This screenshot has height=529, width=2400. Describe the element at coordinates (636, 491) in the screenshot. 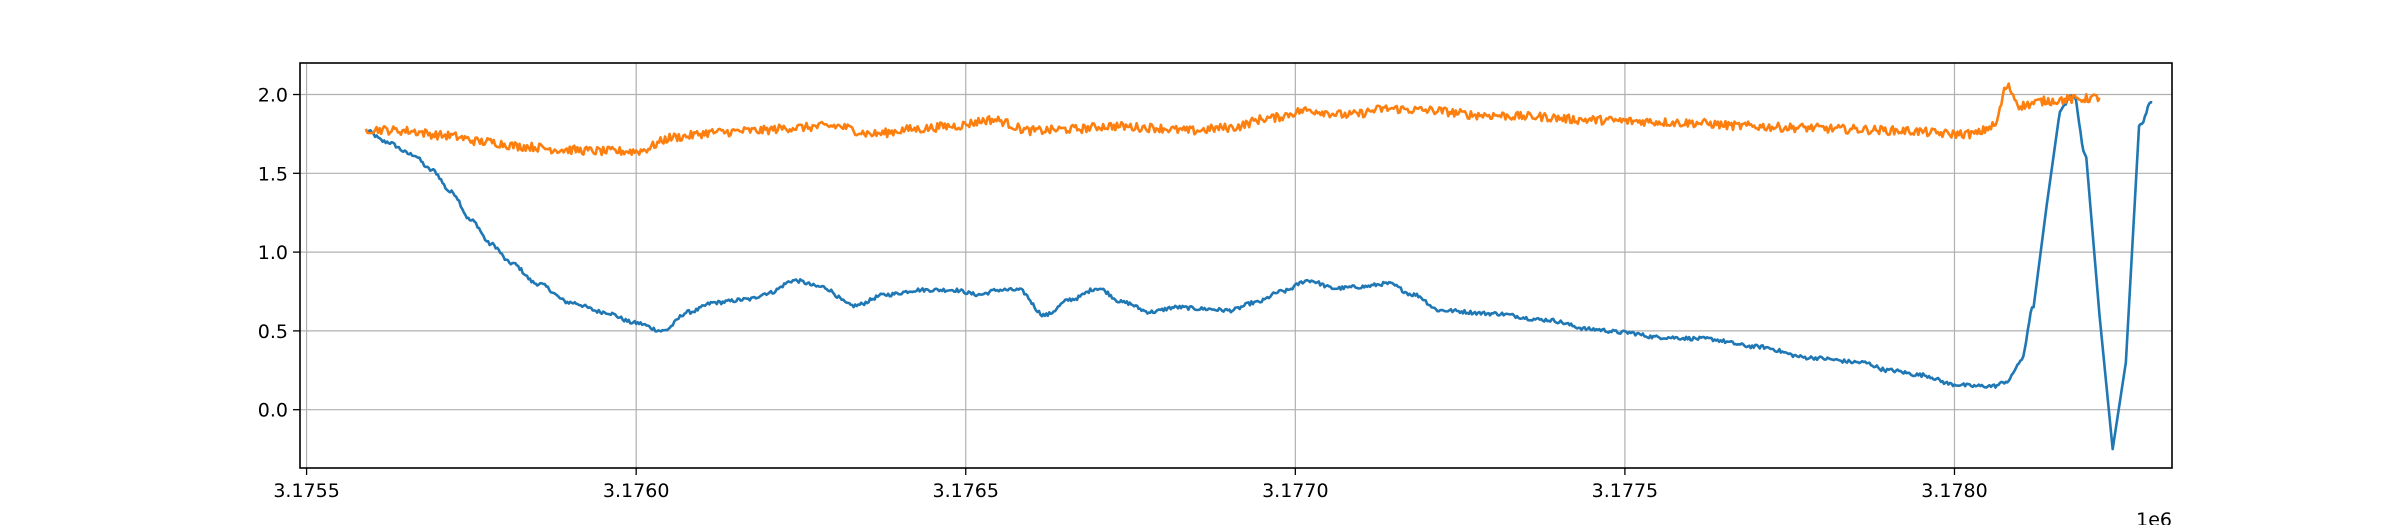

I see `x-tick-label: 3.1760` at that location.